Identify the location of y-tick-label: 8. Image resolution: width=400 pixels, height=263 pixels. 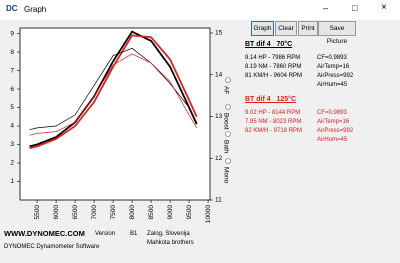
(12, 52).